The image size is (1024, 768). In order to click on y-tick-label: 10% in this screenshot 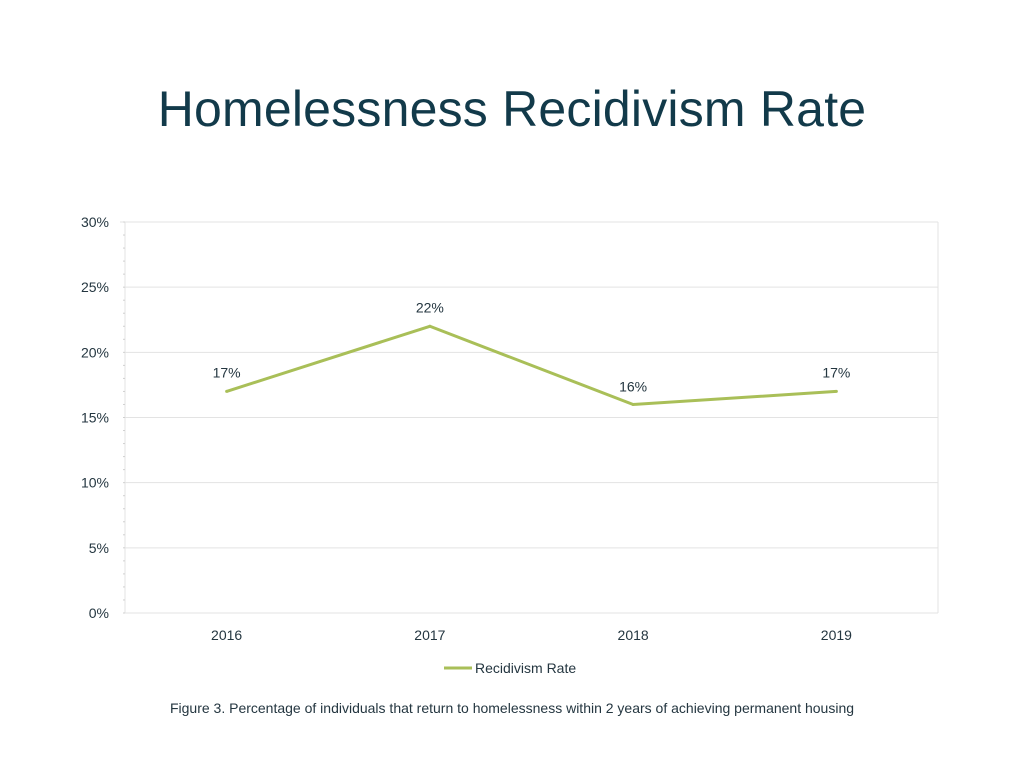, I will do `click(95, 483)`.